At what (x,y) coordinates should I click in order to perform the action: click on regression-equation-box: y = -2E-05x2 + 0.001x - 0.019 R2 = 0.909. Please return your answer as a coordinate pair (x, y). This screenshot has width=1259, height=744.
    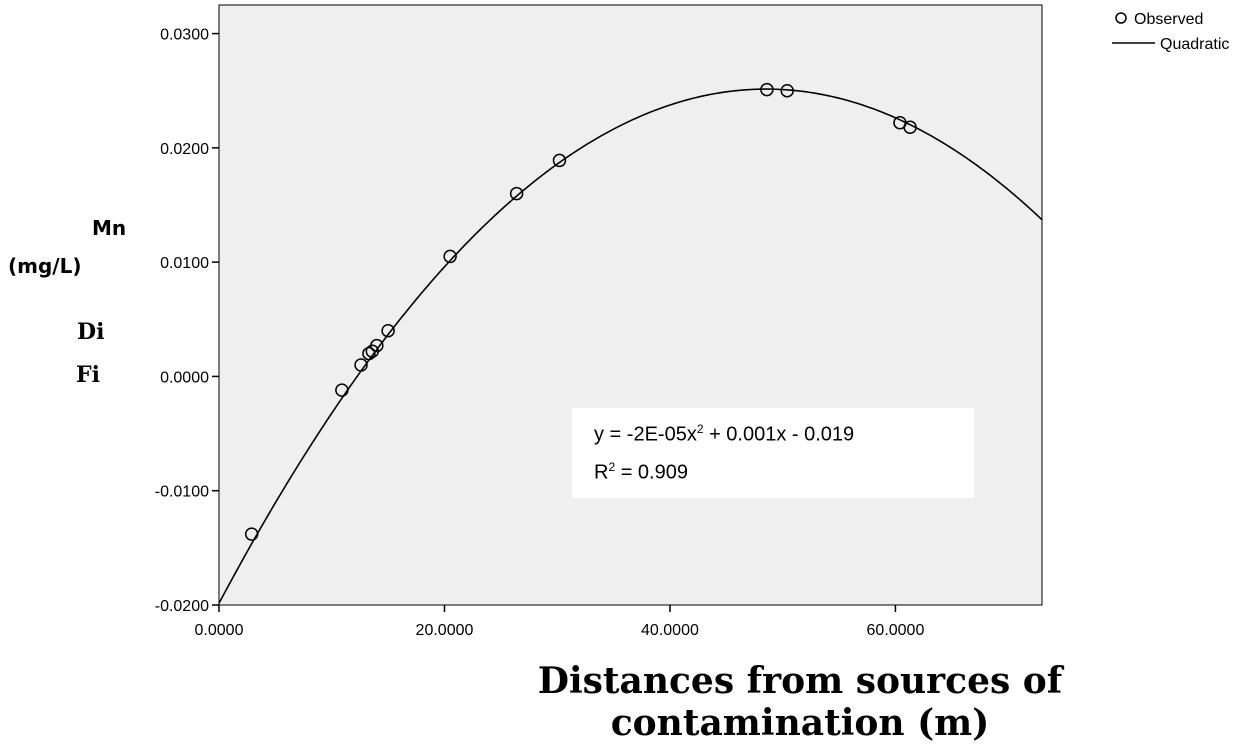
    Looking at the image, I should click on (773, 453).